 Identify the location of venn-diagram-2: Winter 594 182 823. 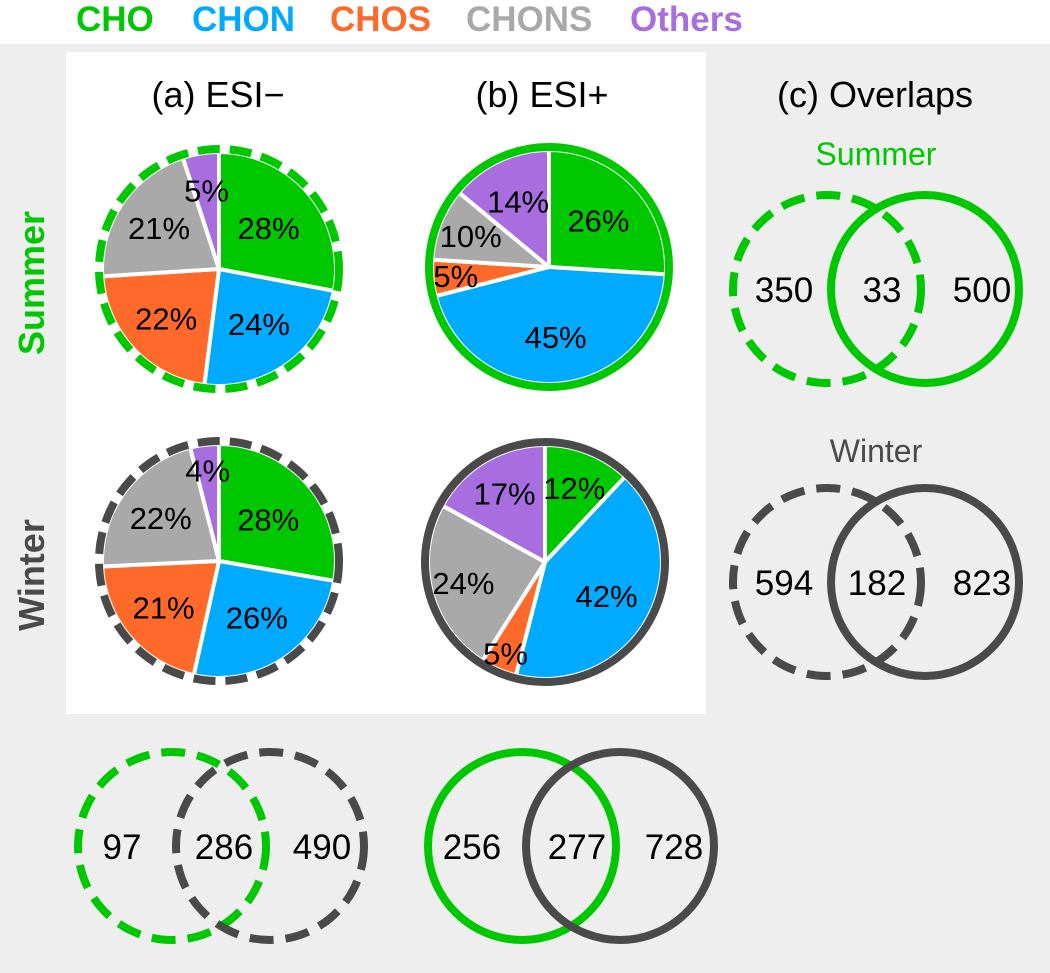
(876, 556).